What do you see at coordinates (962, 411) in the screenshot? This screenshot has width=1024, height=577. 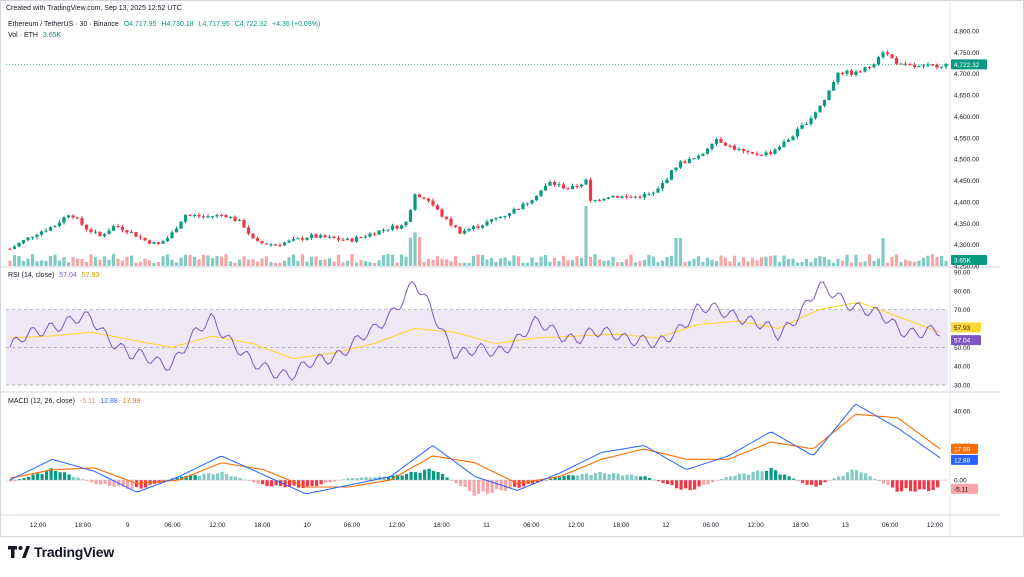 I see `macd-axis-label: 40.00` at bounding box center [962, 411].